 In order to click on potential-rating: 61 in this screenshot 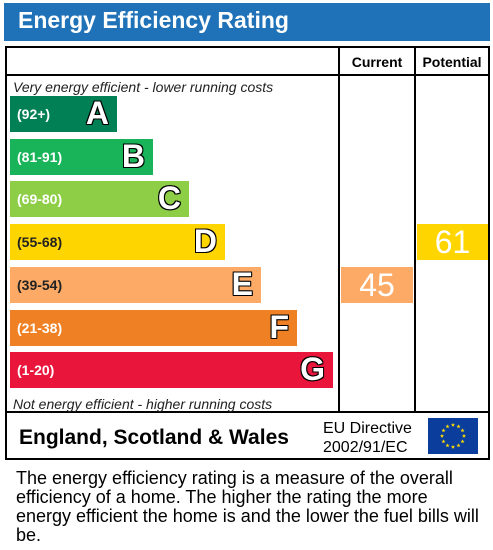, I will do `click(452, 242)`.